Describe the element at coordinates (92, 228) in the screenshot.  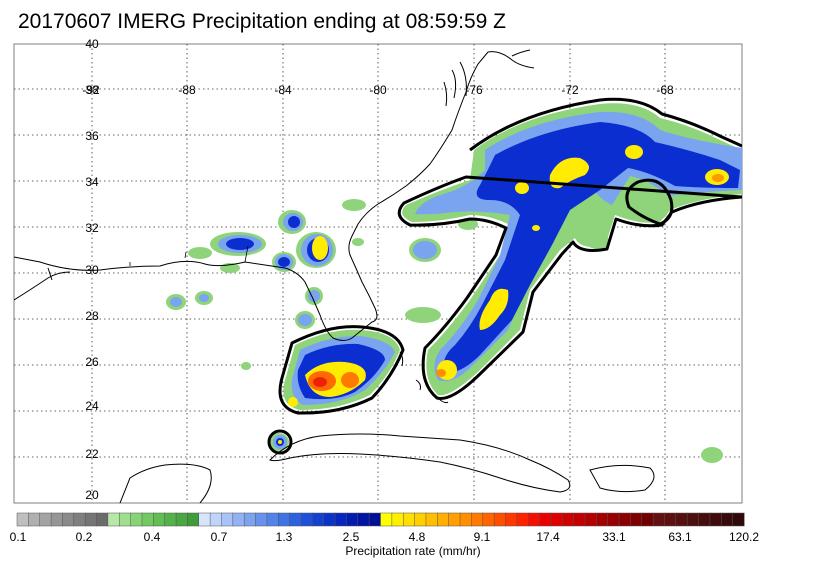
I see `lat-label: 32` at that location.